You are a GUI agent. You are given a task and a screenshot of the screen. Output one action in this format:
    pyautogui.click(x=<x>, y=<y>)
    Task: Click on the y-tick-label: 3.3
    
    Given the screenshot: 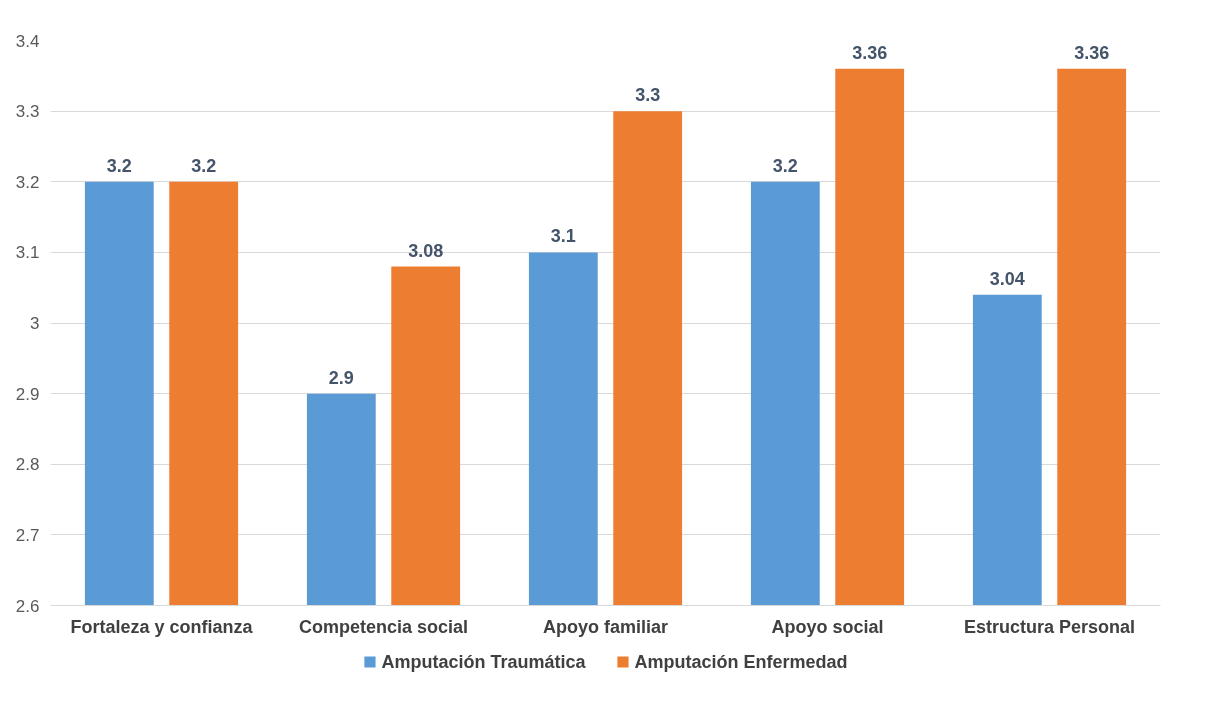 What is the action you would take?
    pyautogui.click(x=27, y=112)
    